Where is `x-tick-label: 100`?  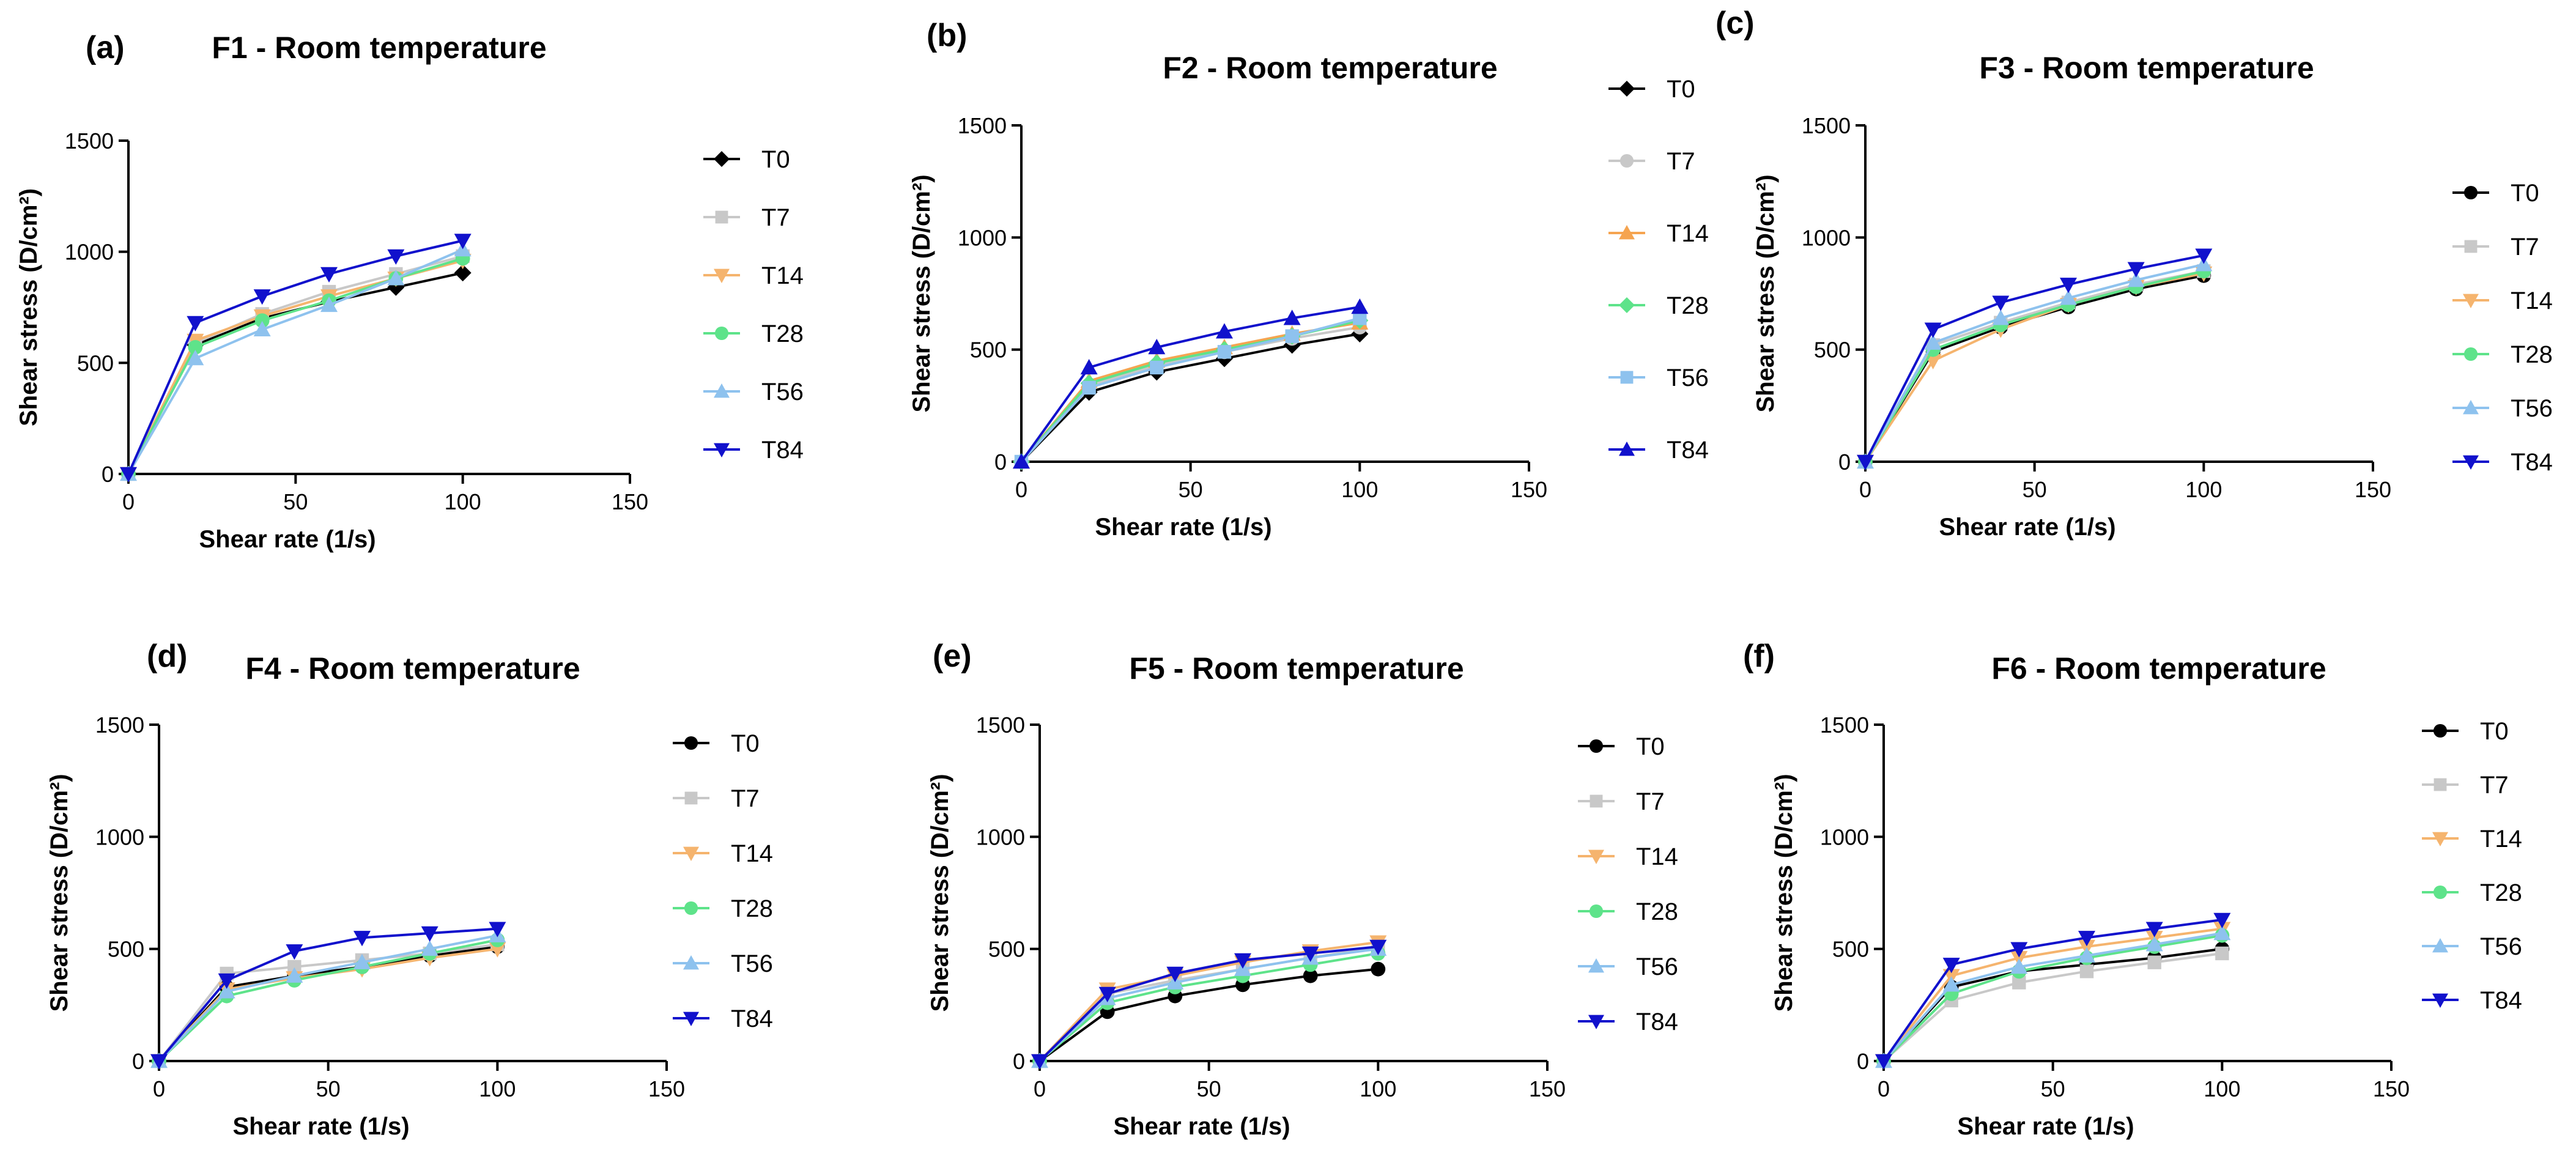 x-tick-label: 100 is located at coordinates (1359, 489).